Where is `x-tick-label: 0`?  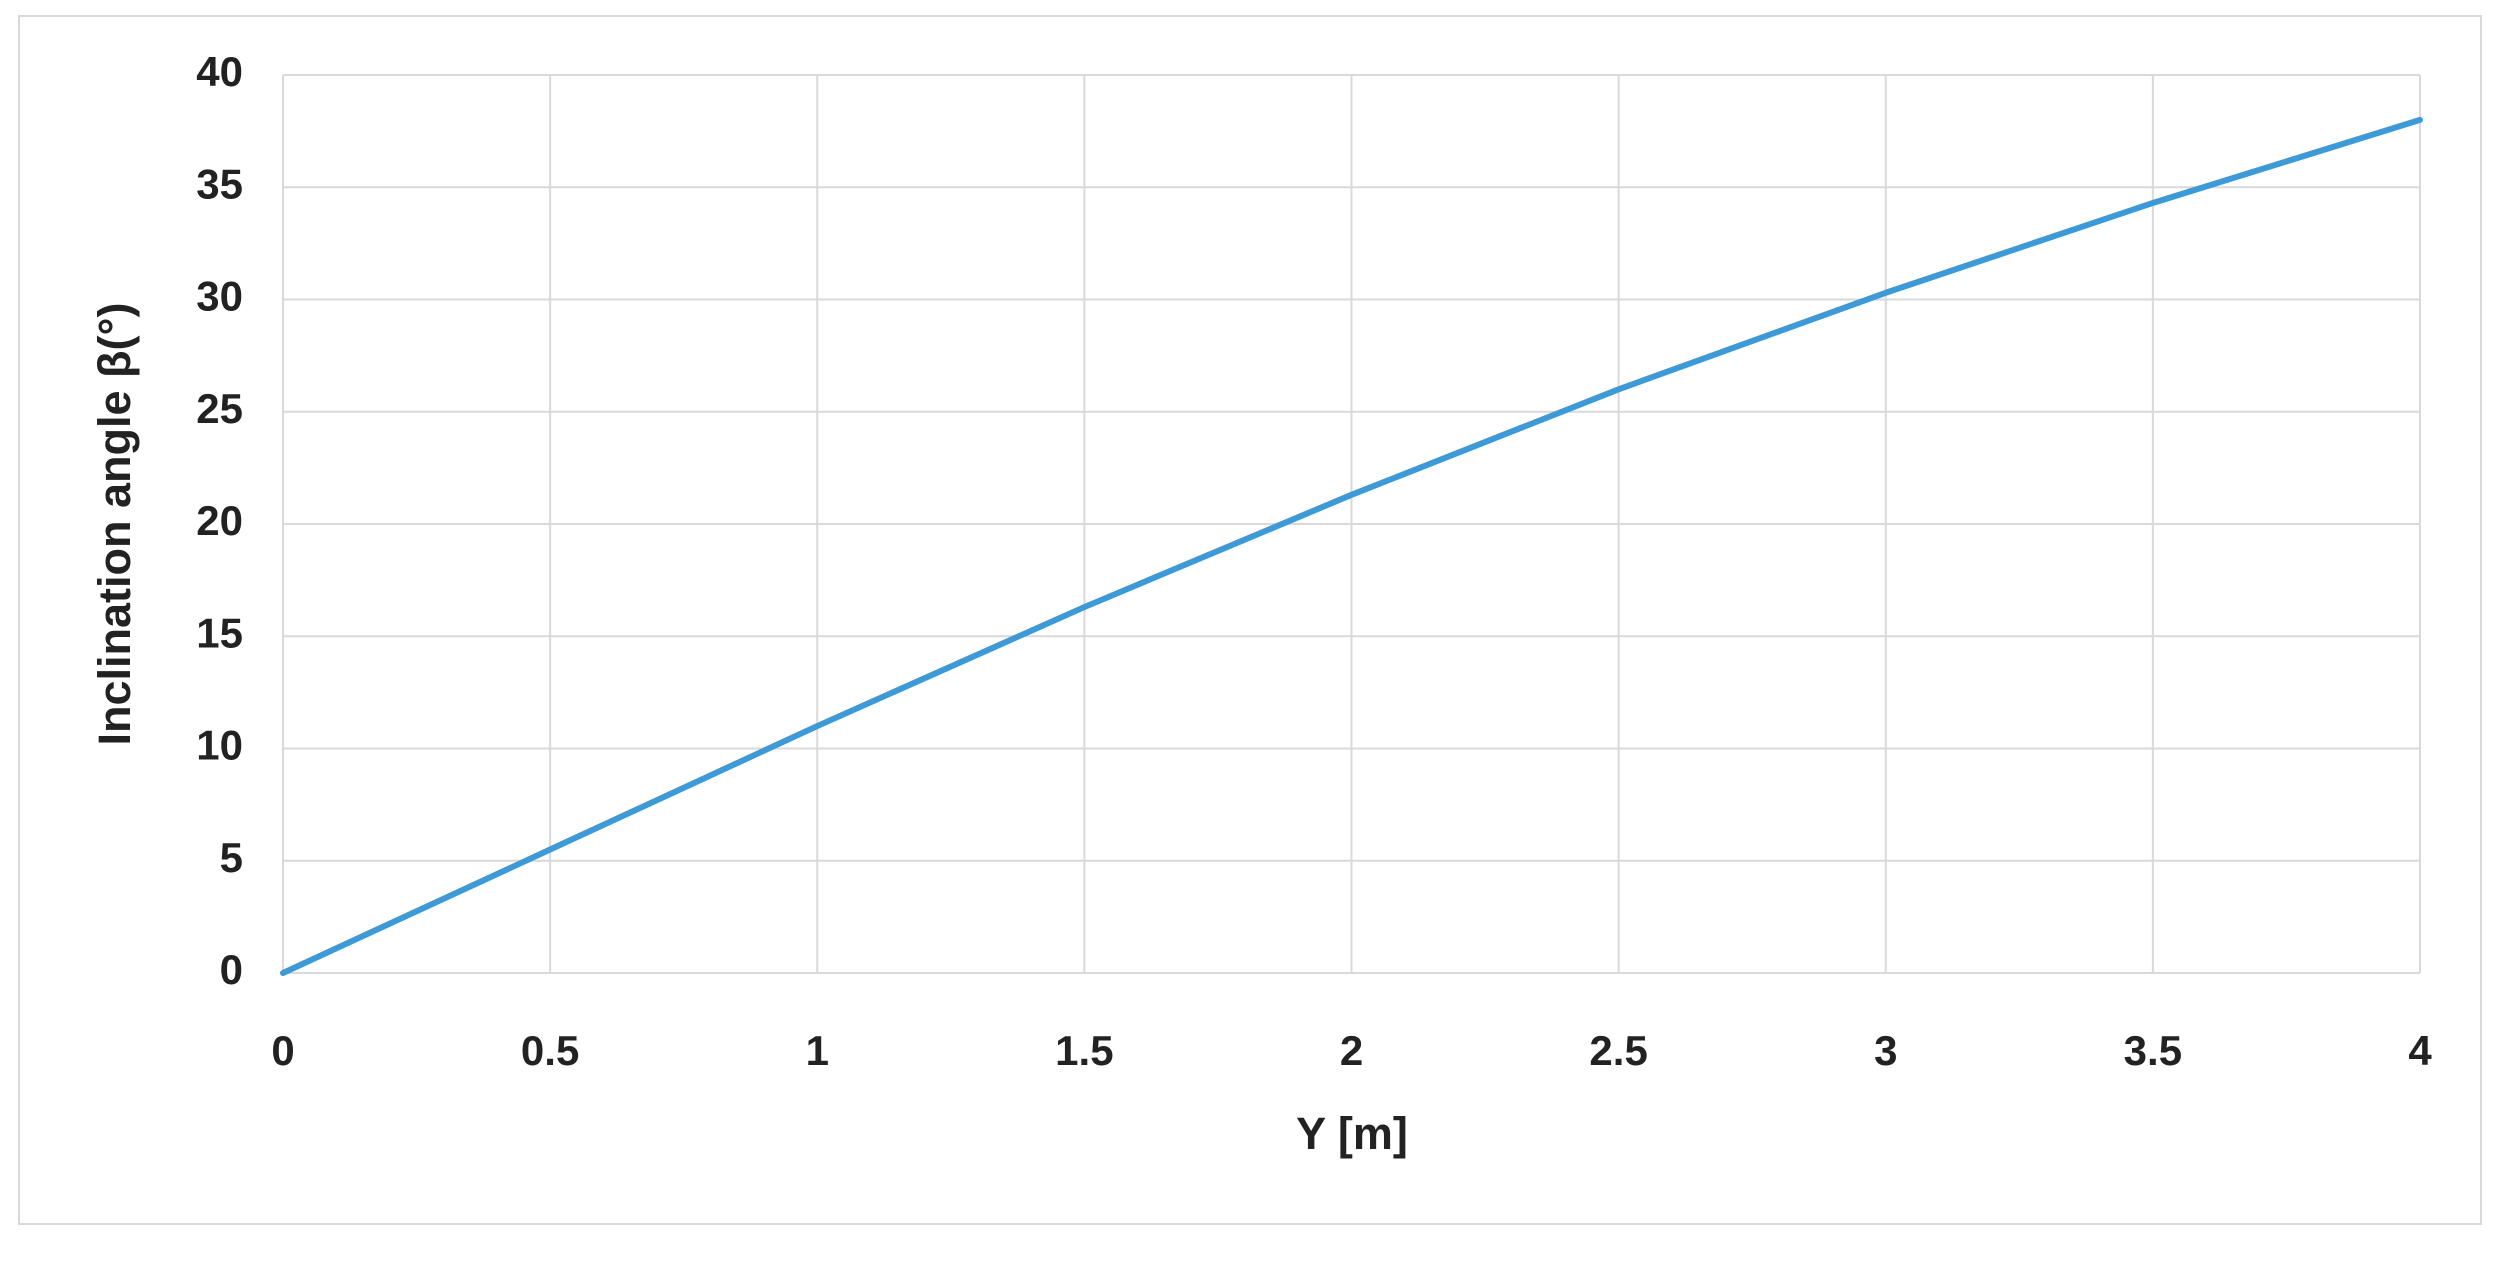 x-tick-label: 0 is located at coordinates (282, 1050).